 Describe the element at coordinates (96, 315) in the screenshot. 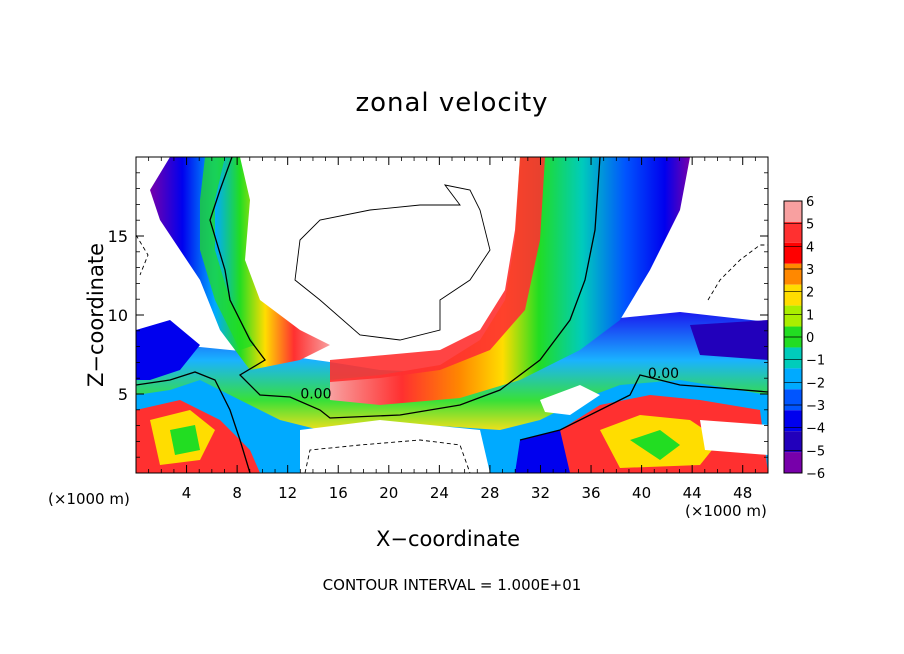

I see `y-axis-label: Z−coordinate` at that location.